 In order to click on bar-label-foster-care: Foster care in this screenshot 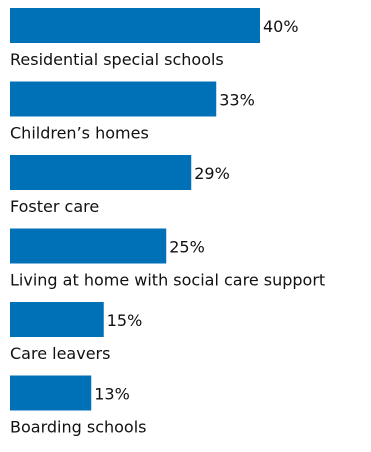, I will do `click(54, 206)`.